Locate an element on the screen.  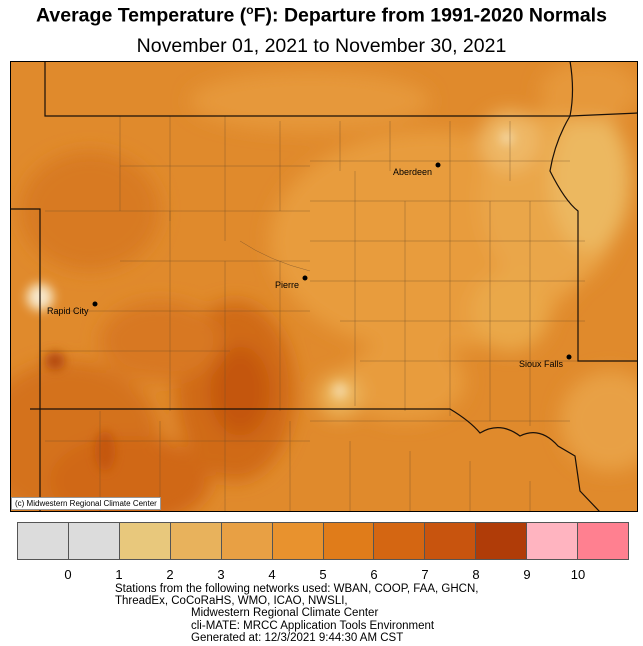
city-pierre: Pierre is located at coordinates (291, 282).